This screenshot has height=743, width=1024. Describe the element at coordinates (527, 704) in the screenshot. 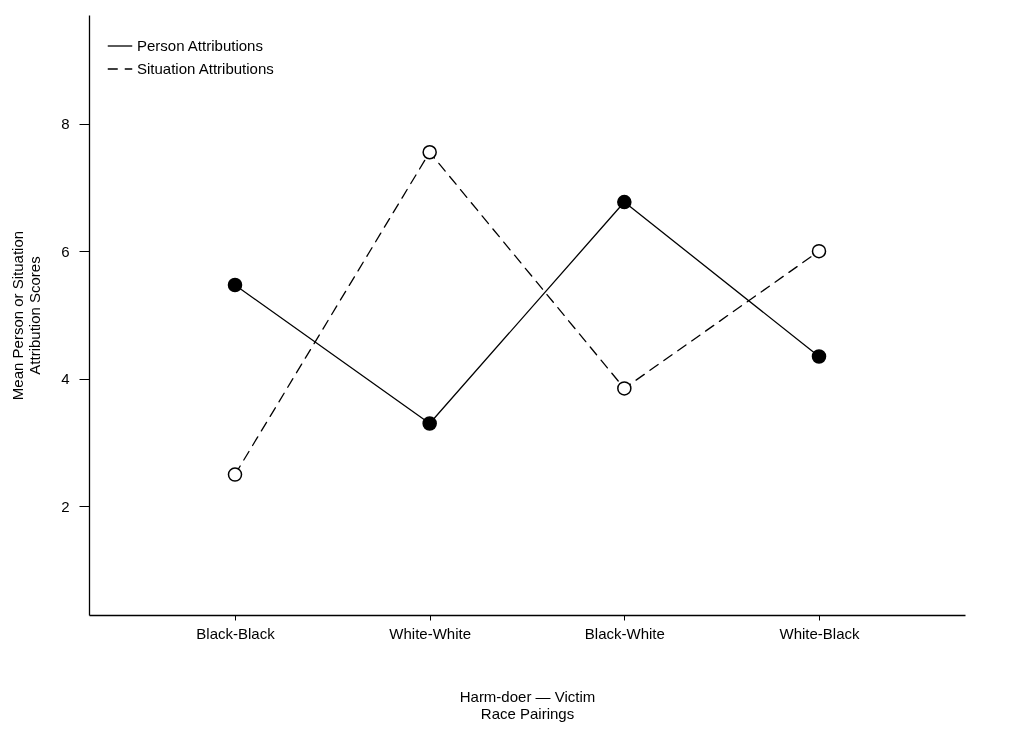

I see `x-axis-title: Harm-doer — Victim Race Pairings` at that location.